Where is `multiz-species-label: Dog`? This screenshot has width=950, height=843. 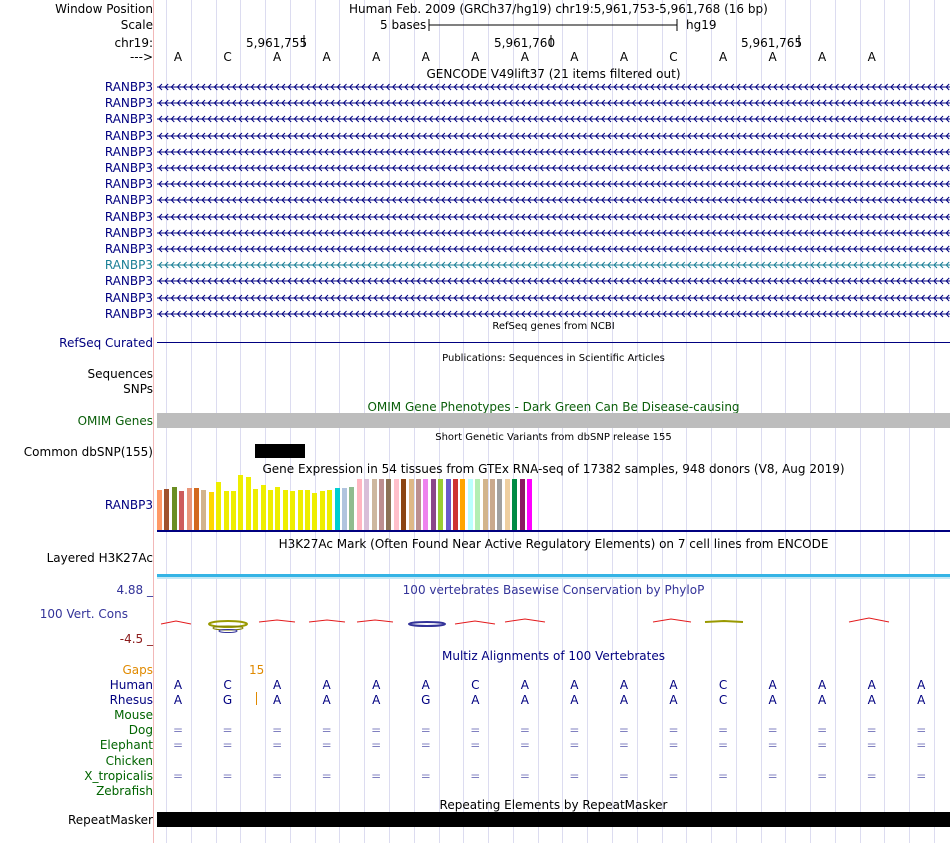 multiz-species-label: Dog is located at coordinates (140, 730).